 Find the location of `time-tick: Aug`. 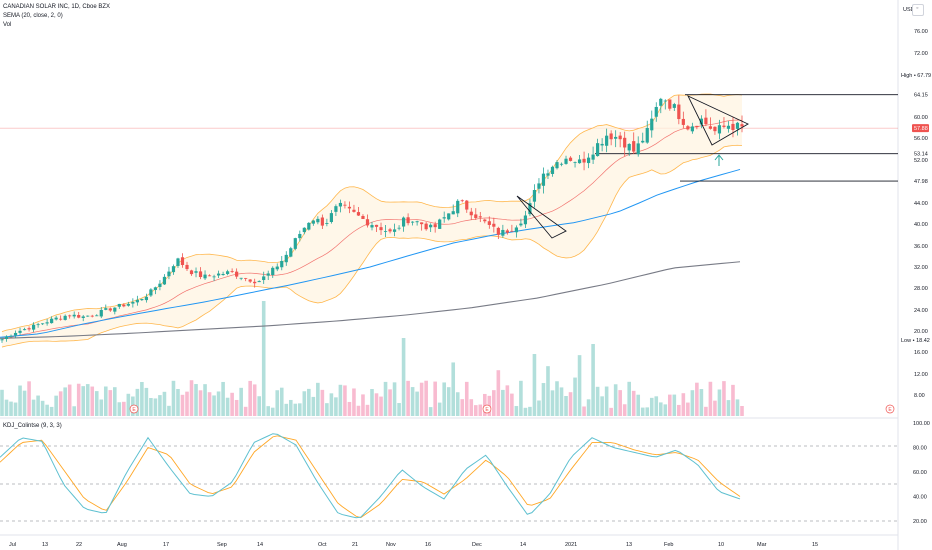

time-tick: Aug is located at coordinates (122, 545).